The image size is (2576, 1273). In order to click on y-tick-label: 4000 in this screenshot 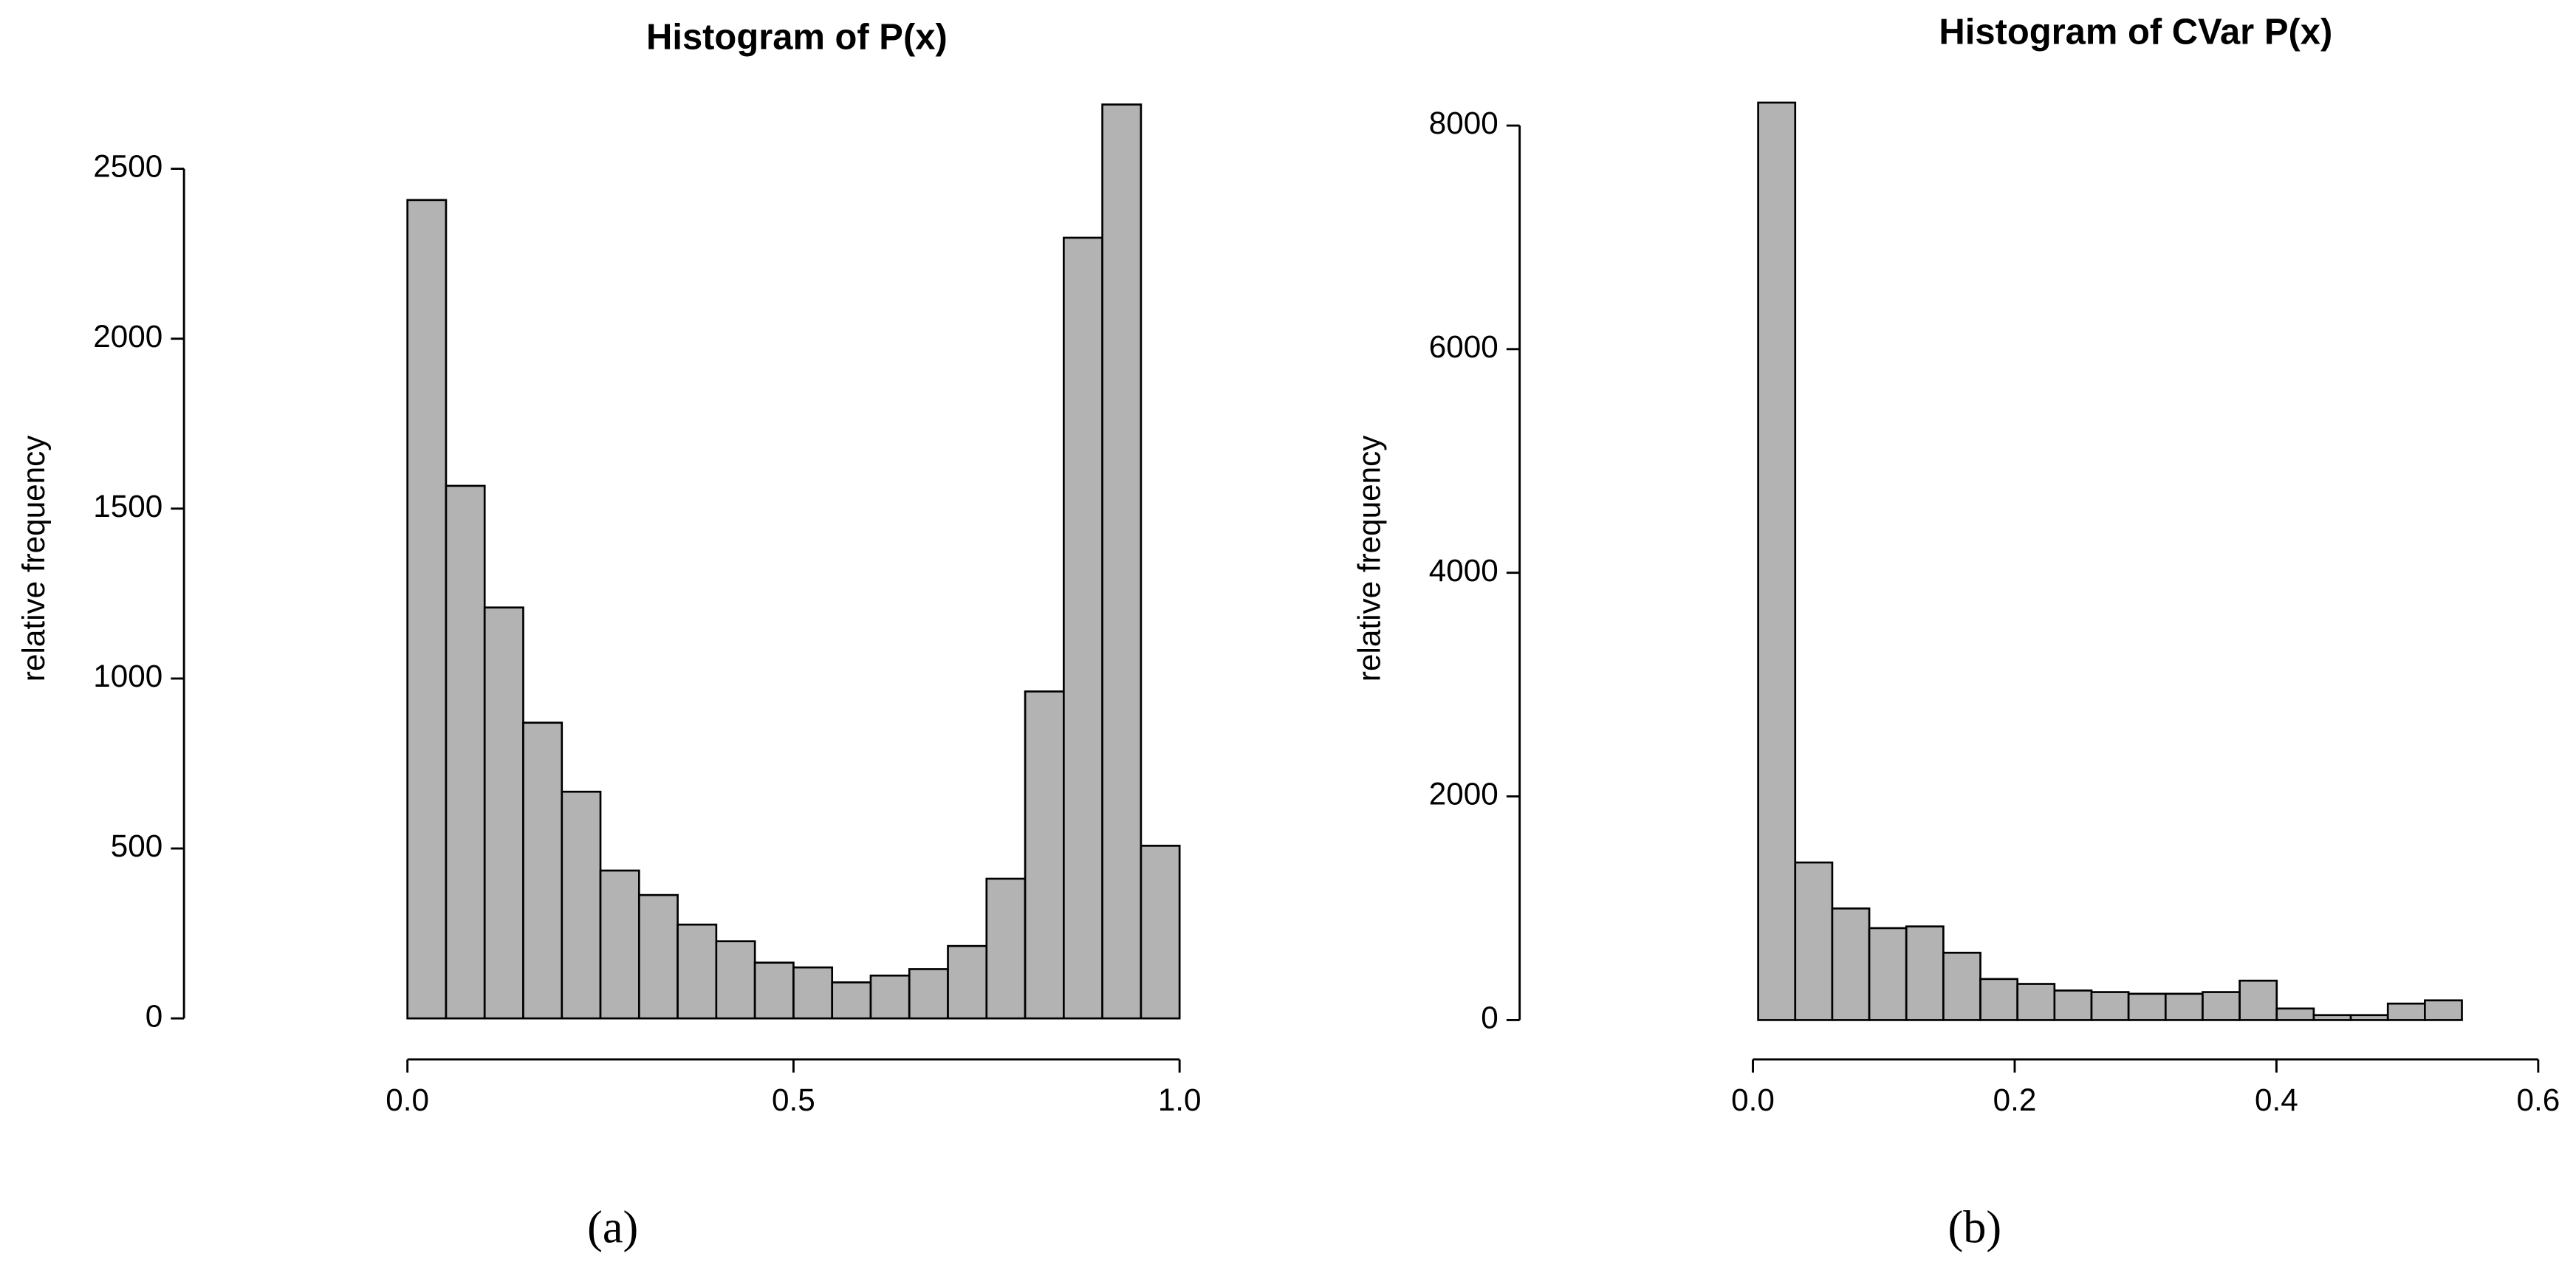, I will do `click(1463, 570)`.